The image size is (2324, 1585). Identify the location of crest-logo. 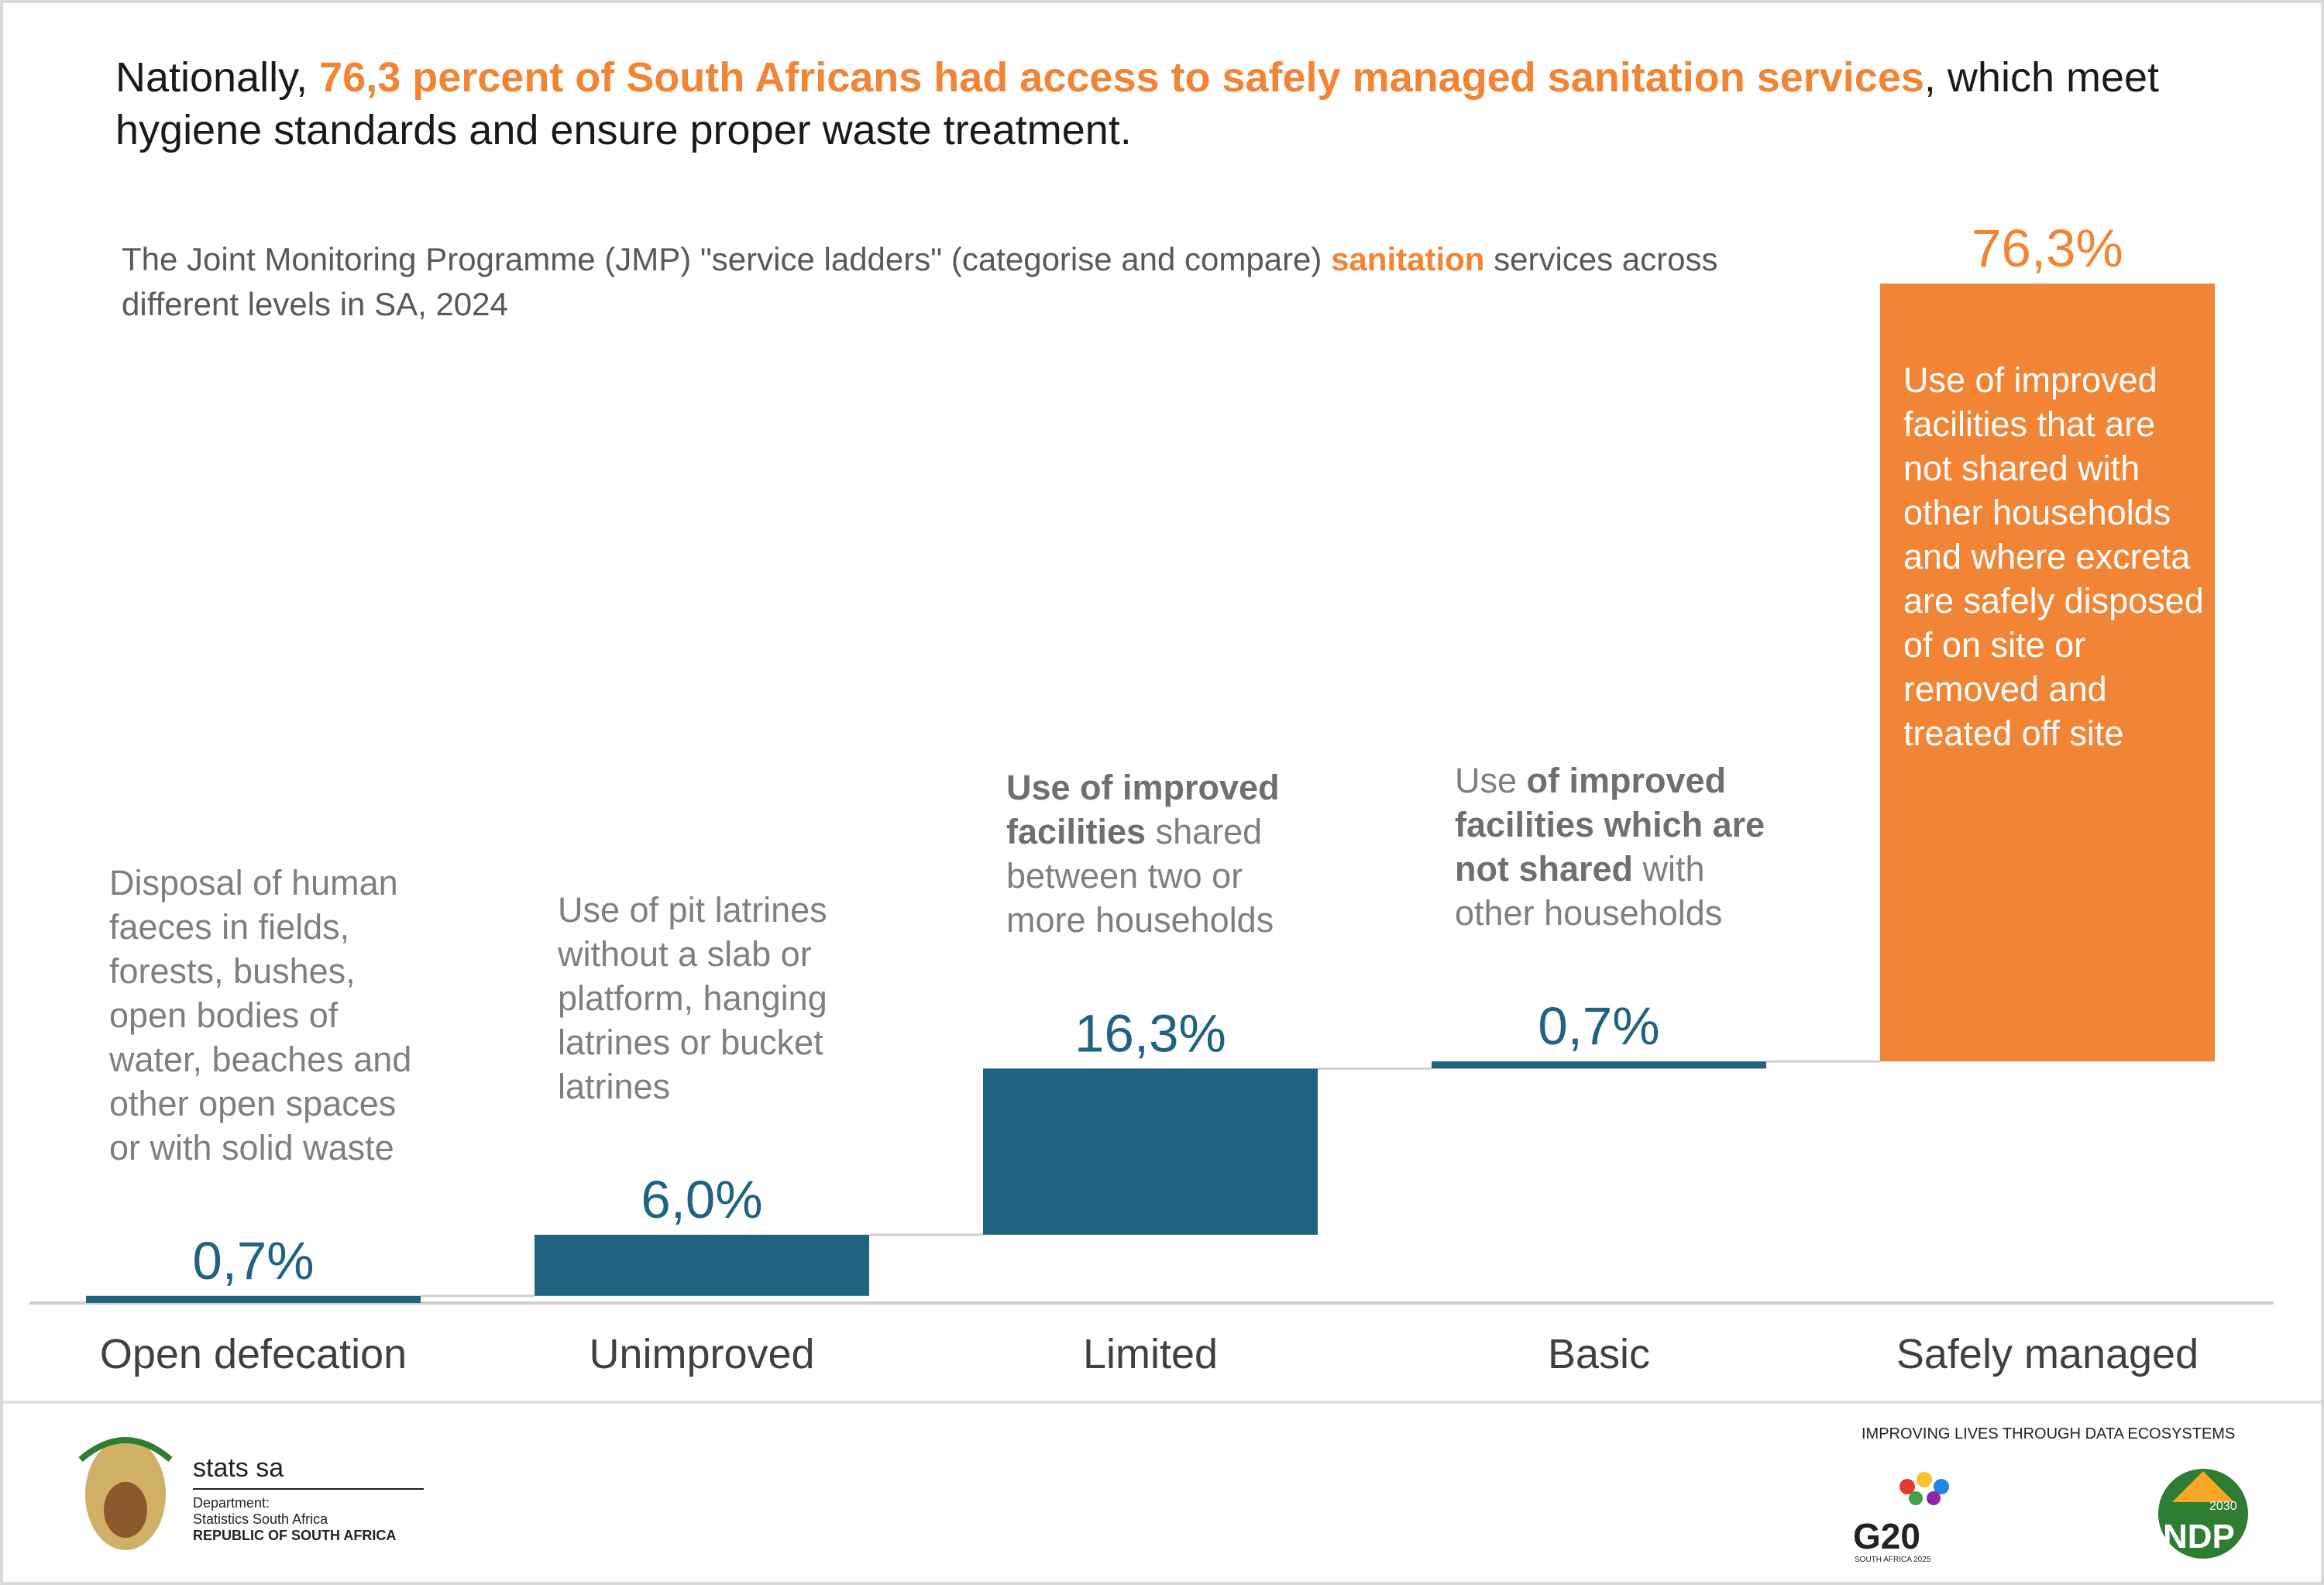
(125, 1493).